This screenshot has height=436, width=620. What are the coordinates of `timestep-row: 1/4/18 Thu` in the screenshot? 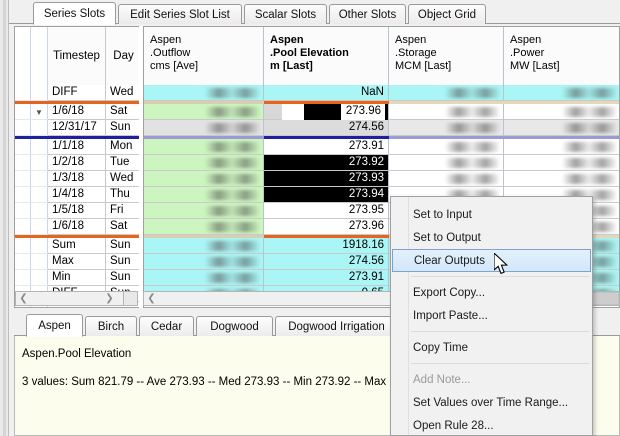 It's located at (93, 195).